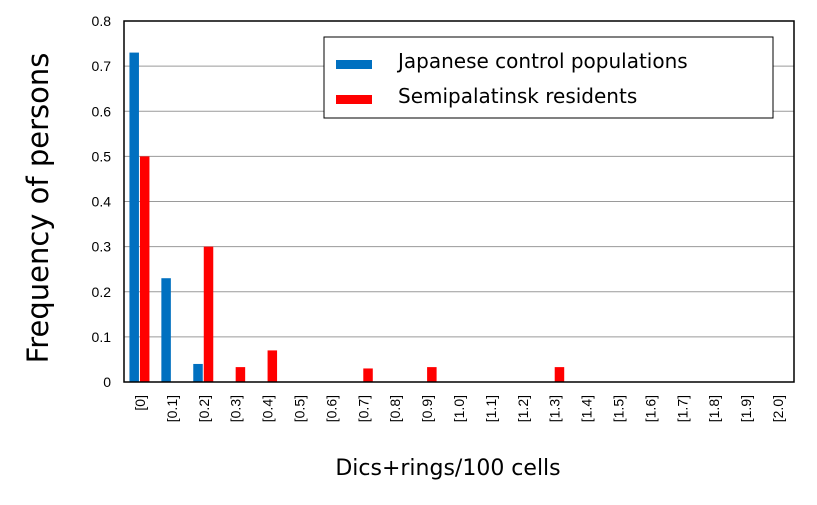 The height and width of the screenshot is (505, 817). I want to click on y-axis-label: Frequency of persons, so click(38, 208).